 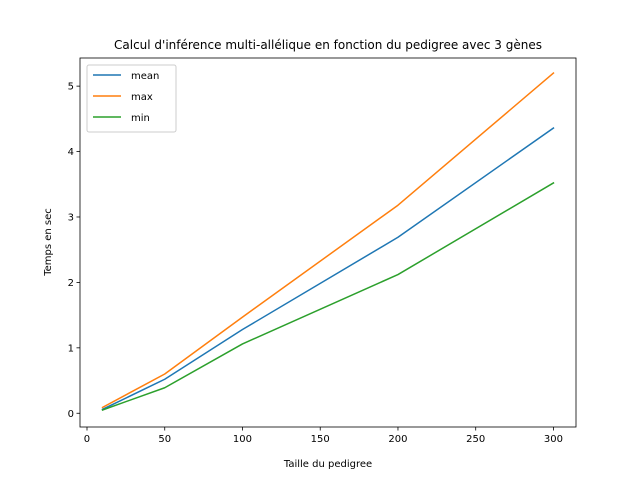 What do you see at coordinates (48, 242) in the screenshot?
I see `y-axis-label: Temps en sec` at bounding box center [48, 242].